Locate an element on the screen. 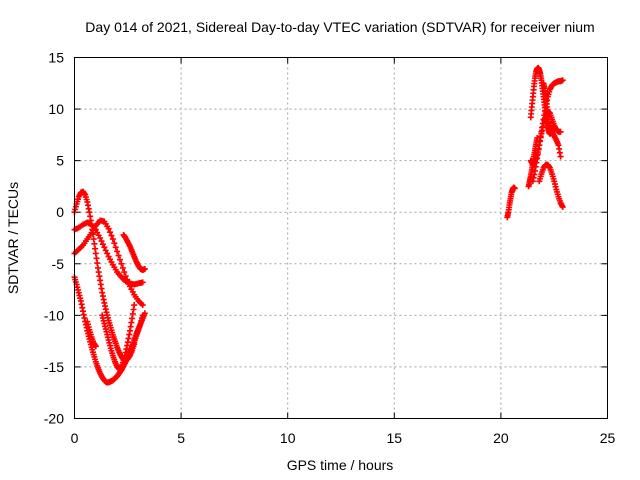  x-tick-label: 5 is located at coordinates (181, 438).